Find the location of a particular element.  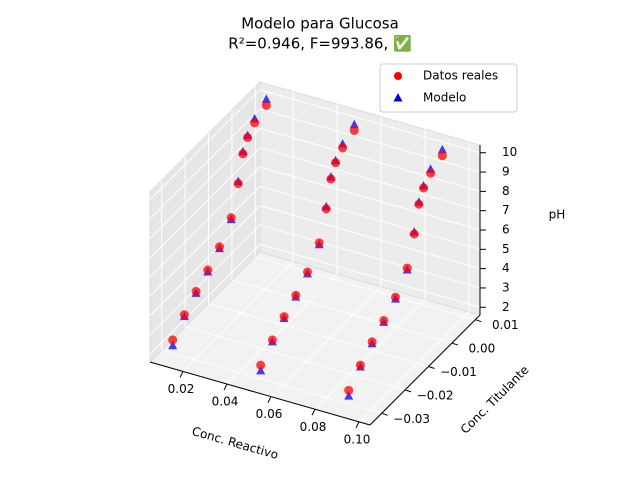

y-axis is located at coordinates (425, 370).